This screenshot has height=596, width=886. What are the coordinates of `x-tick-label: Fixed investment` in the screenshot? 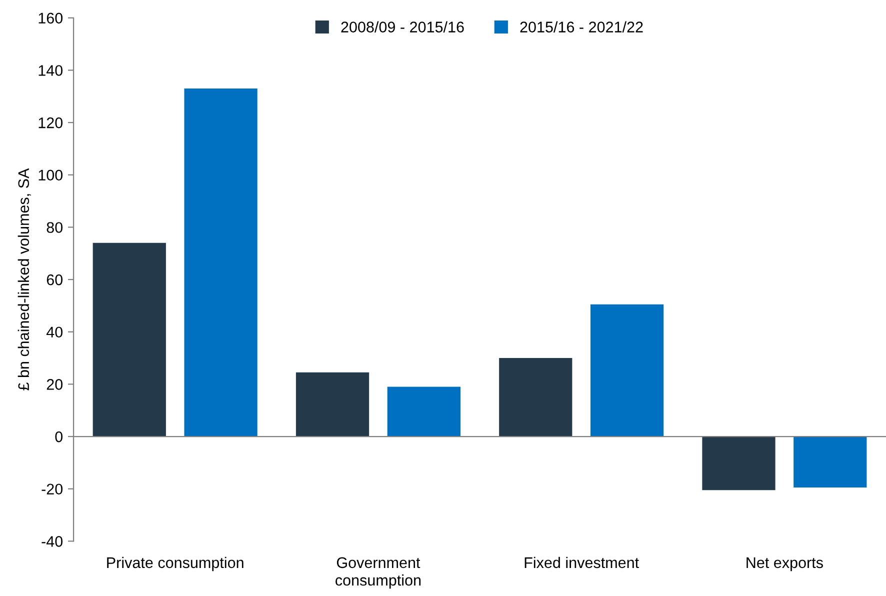 It's located at (581, 562).